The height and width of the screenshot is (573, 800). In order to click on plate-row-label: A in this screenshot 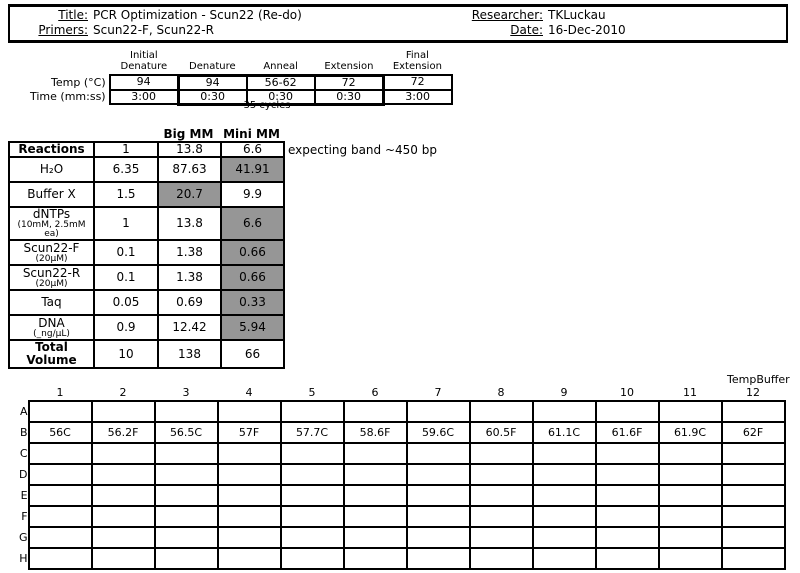, I will do `click(24, 411)`.